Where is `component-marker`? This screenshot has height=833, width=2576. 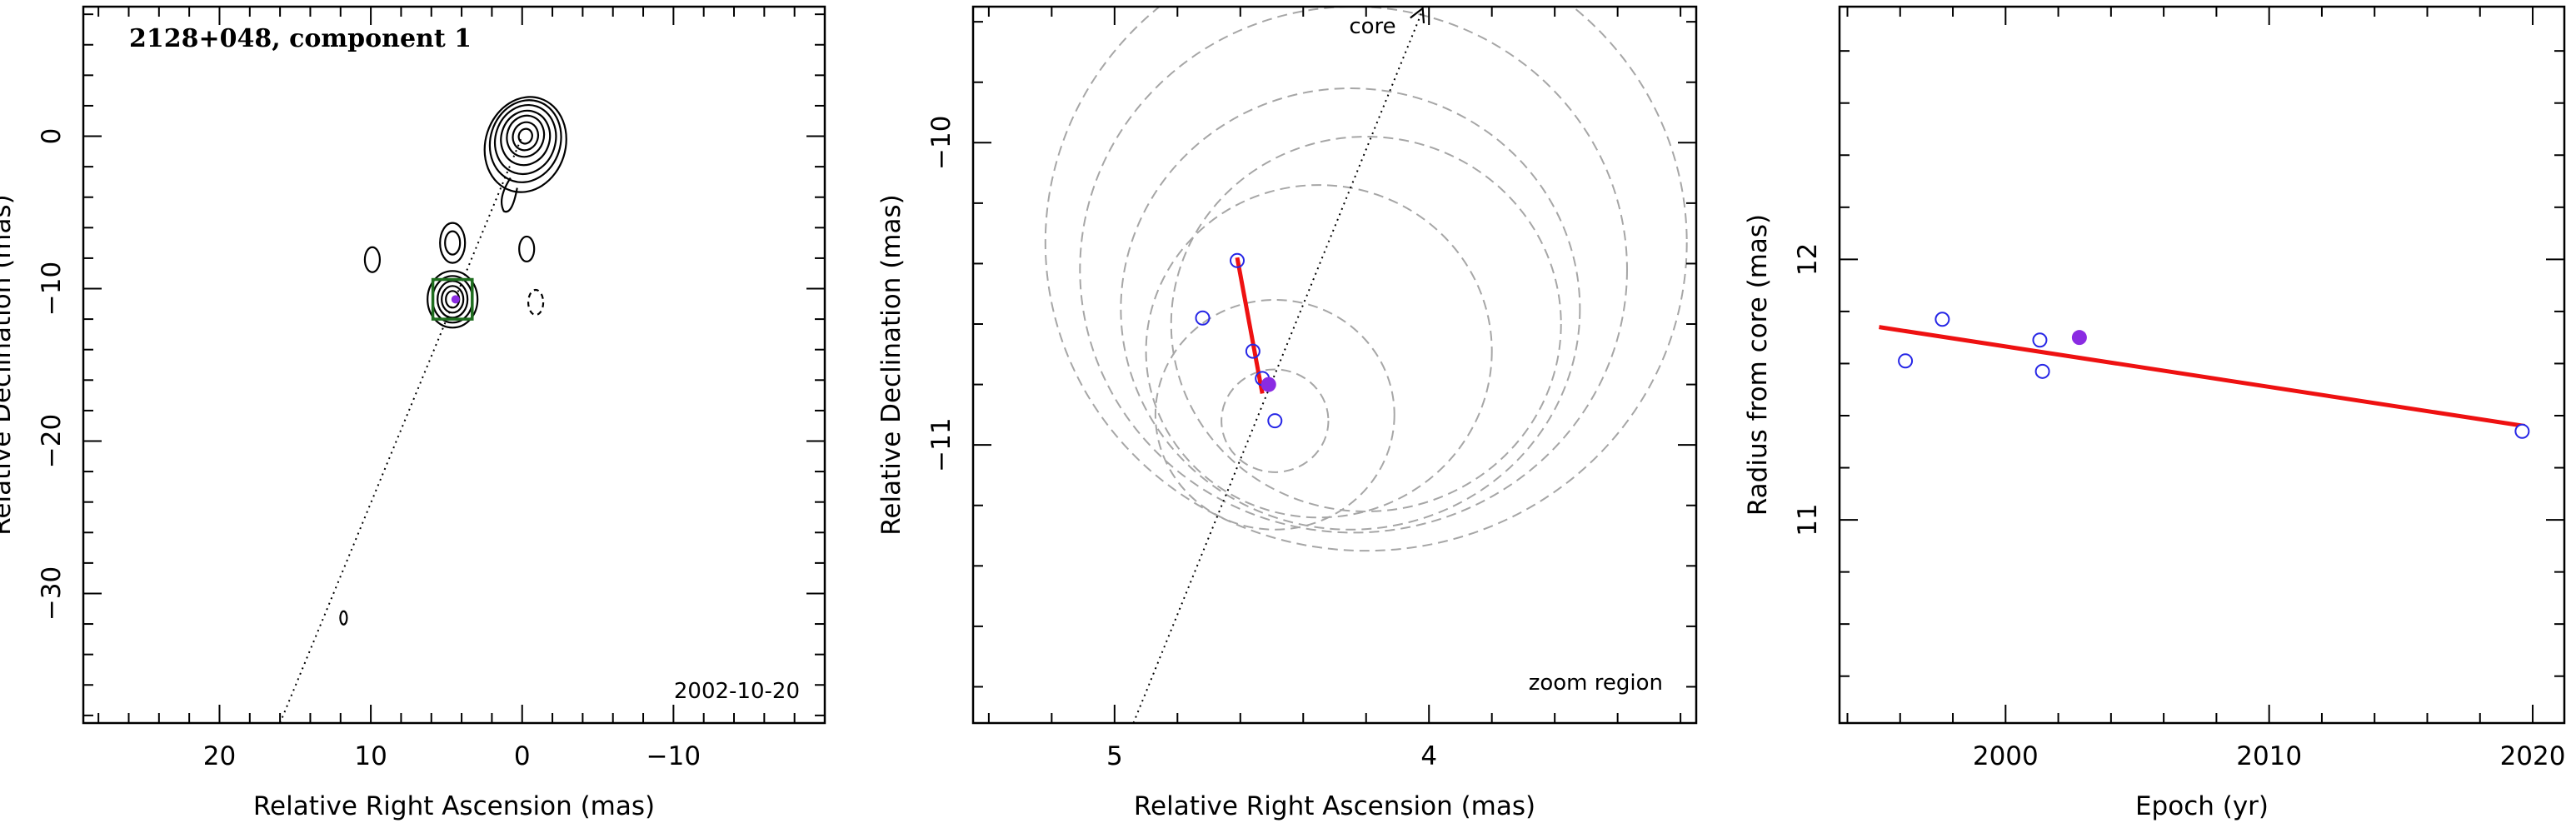 component-marker is located at coordinates (455, 299).